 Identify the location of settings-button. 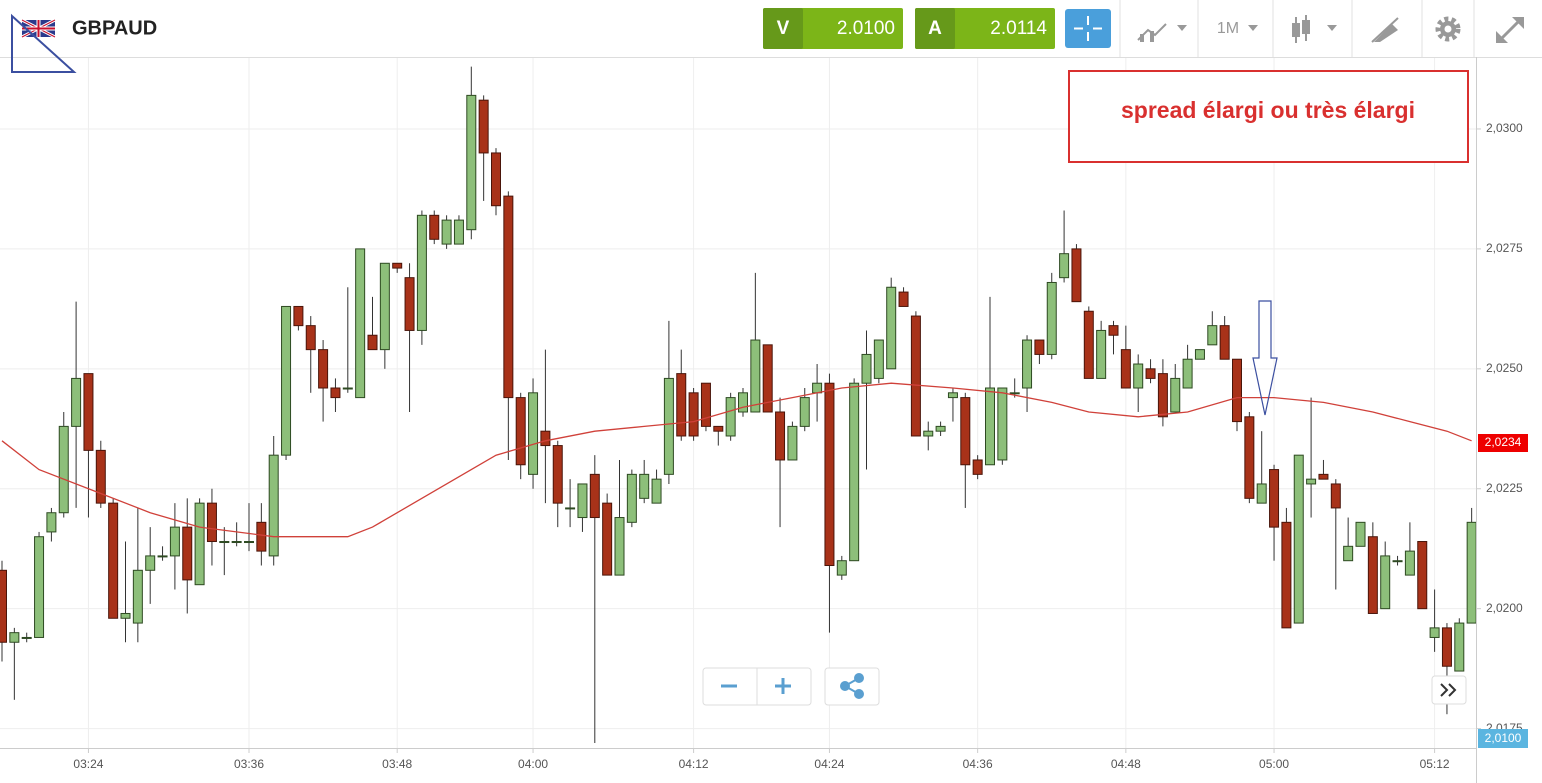
(1448, 29).